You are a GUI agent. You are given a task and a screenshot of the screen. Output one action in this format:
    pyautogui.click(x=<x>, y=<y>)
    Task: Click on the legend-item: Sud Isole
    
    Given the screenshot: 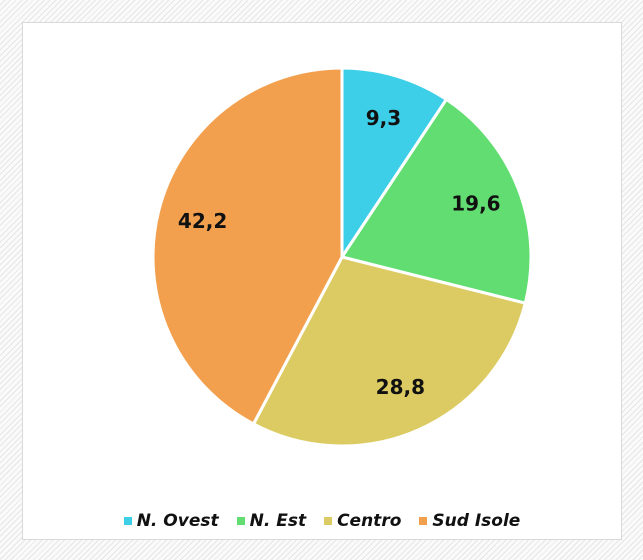 What is the action you would take?
    pyautogui.click(x=469, y=521)
    